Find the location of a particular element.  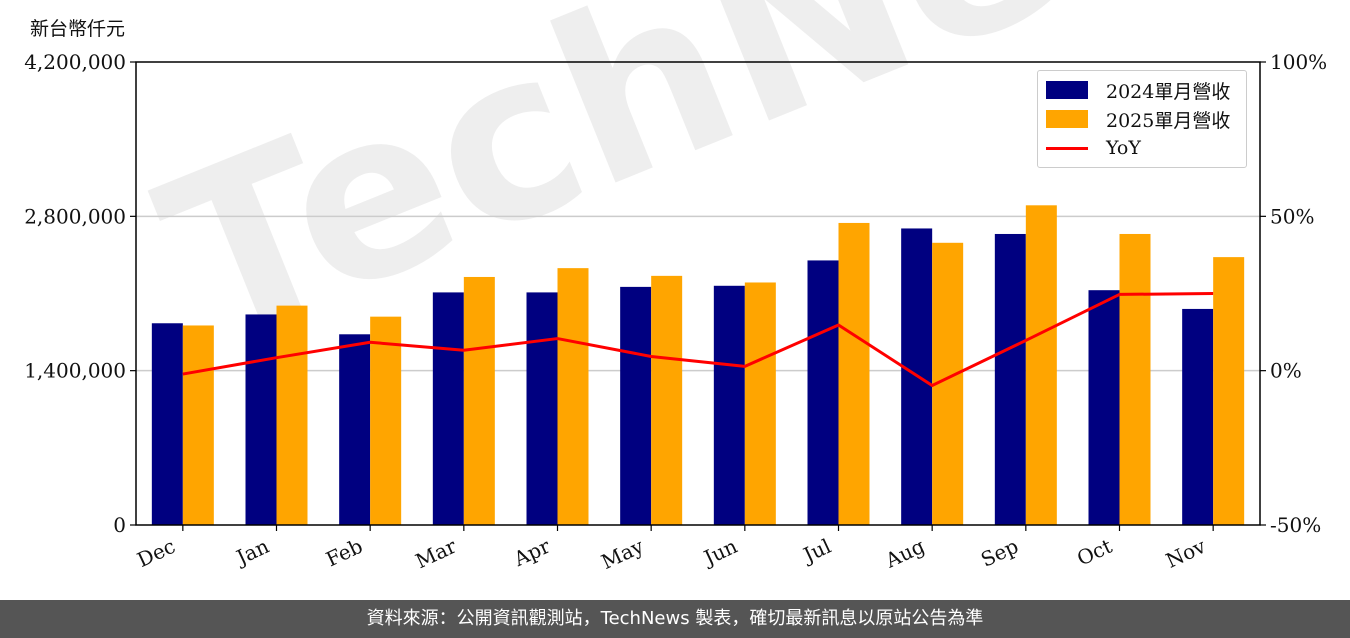

bar-2024-jun is located at coordinates (729, 405).